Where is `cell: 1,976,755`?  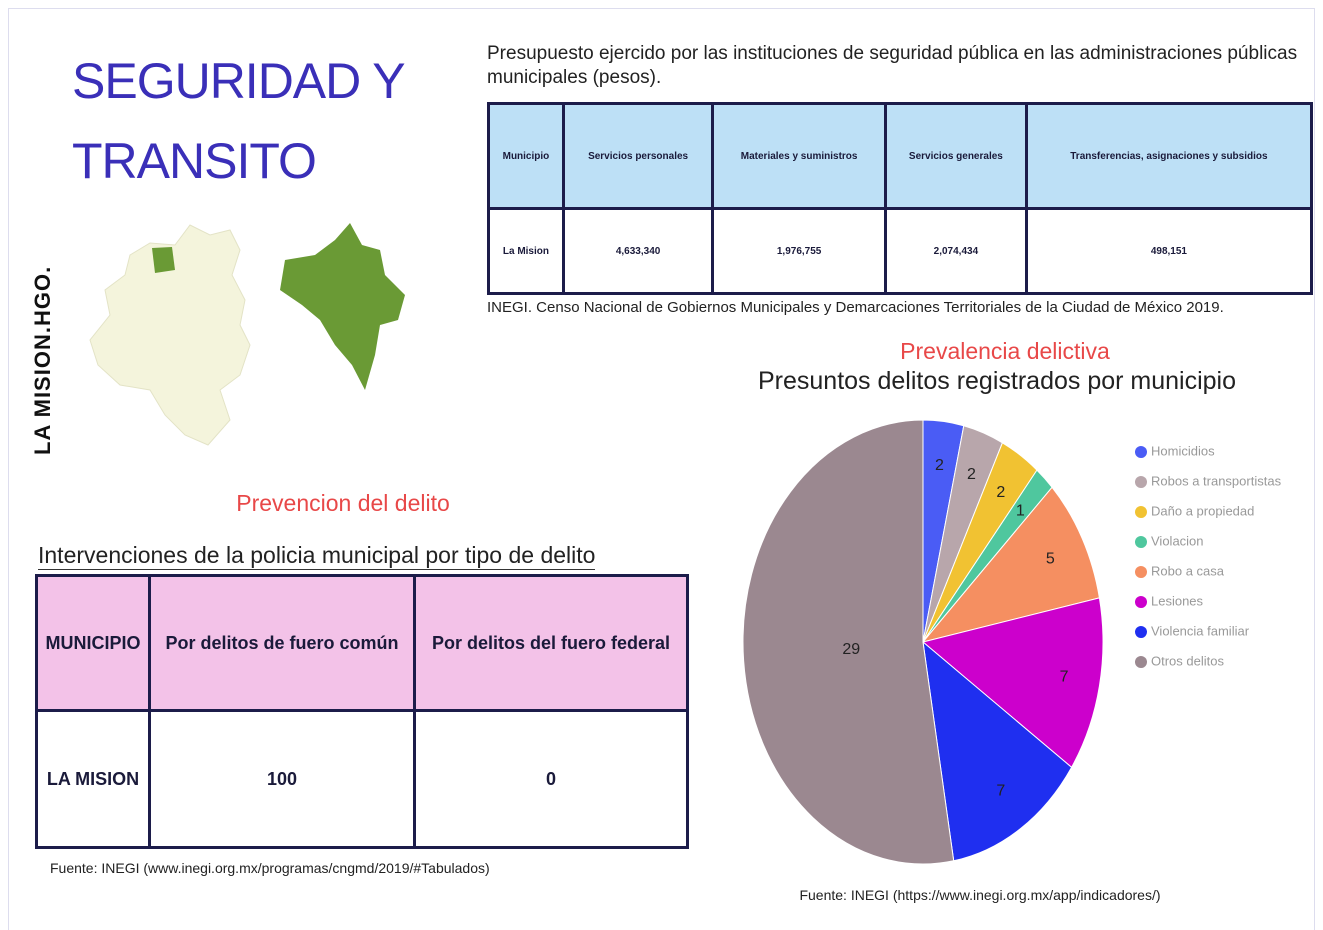
cell: 1,976,755 is located at coordinates (799, 251).